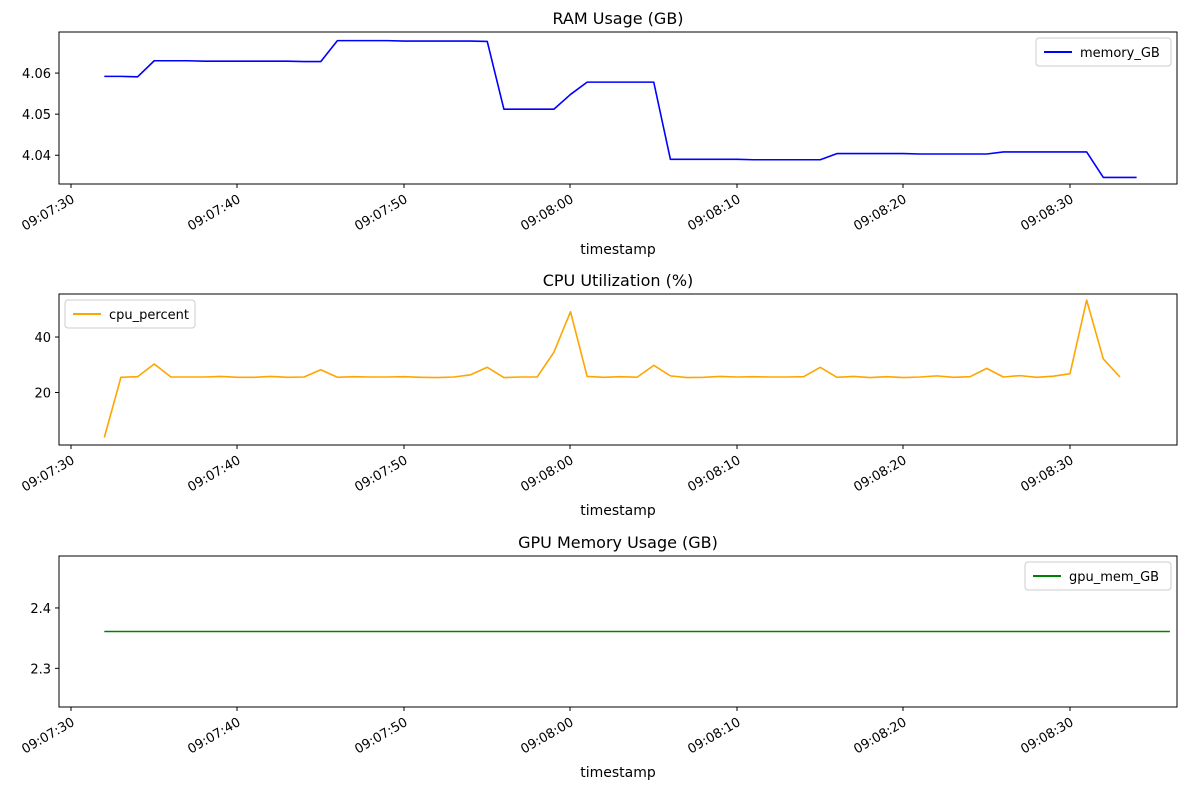 Image resolution: width=1187 pixels, height=790 pixels. What do you see at coordinates (1114, 577) in the screenshot?
I see `legend-label: gpu_mem_GB` at bounding box center [1114, 577].